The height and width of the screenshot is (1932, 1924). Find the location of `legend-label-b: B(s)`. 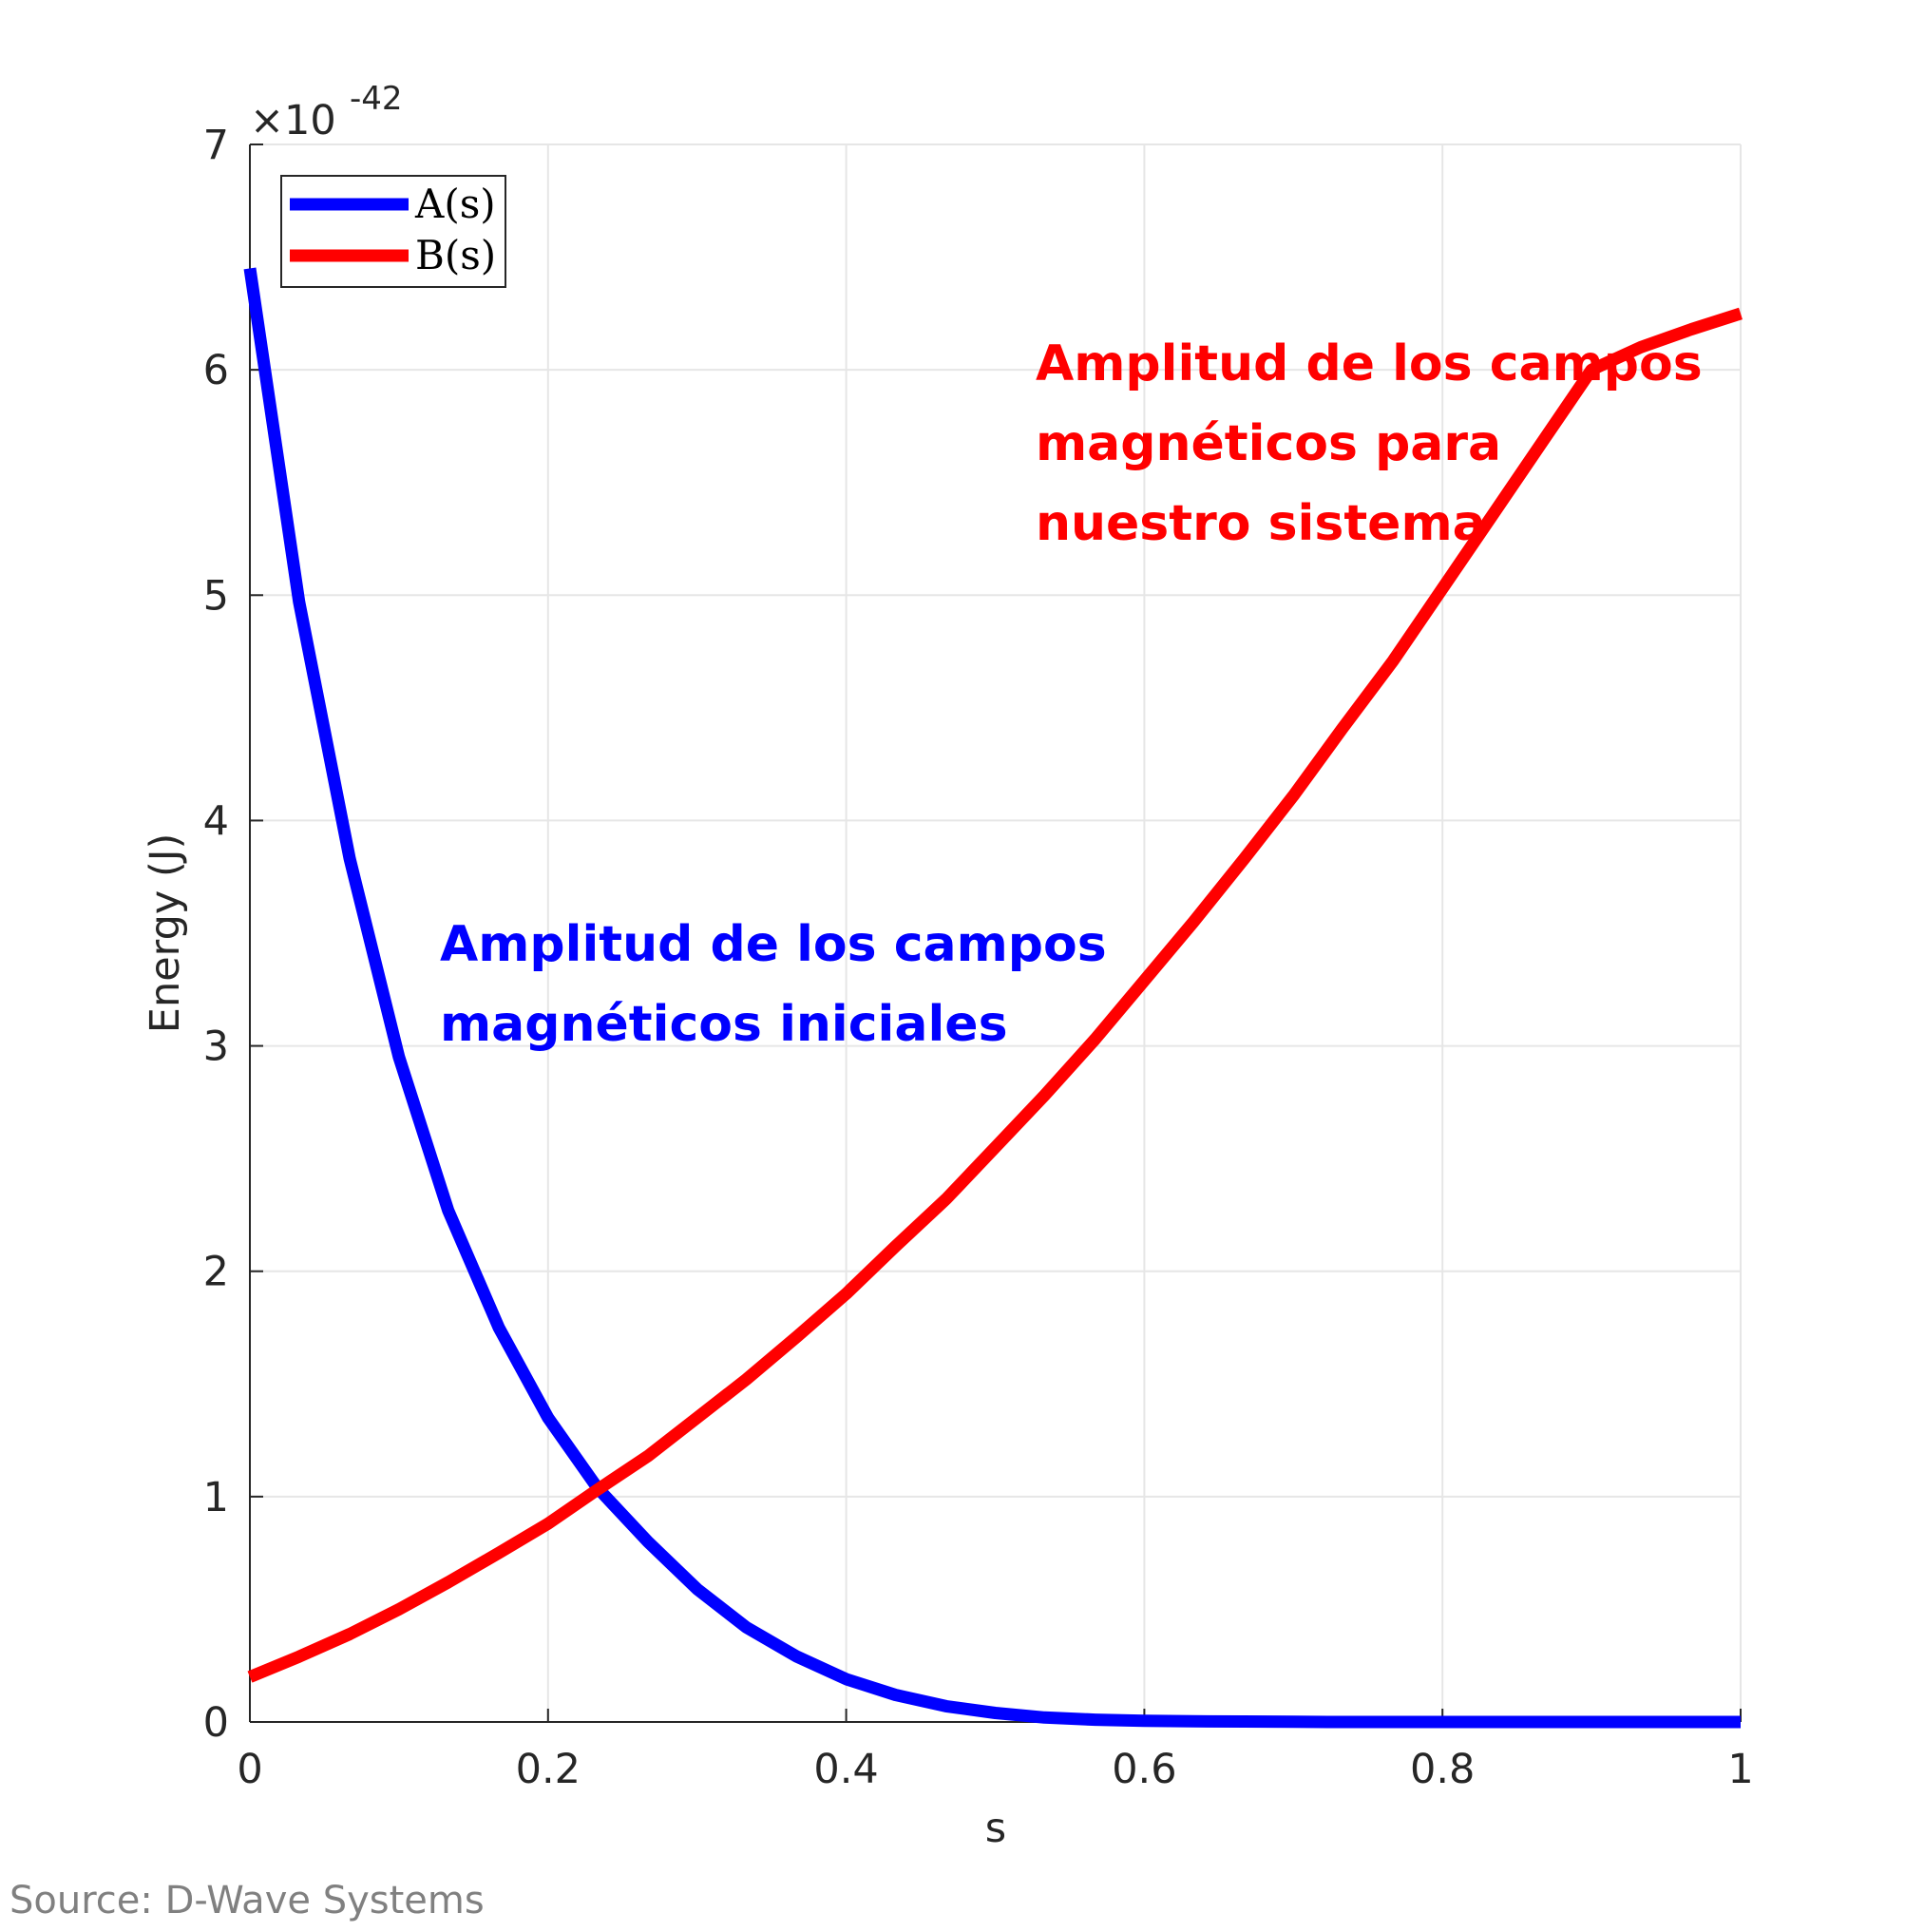

legend-label-b: B(s) is located at coordinates (455, 255).